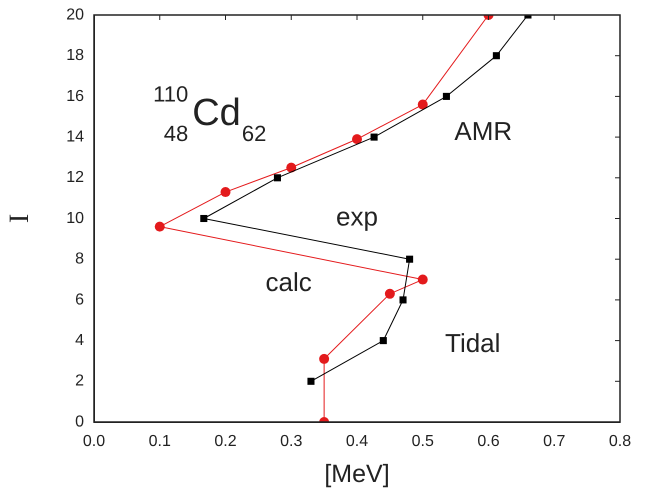  Describe the element at coordinates (75, 55) in the screenshot. I see `y-tick-label: 18` at that location.